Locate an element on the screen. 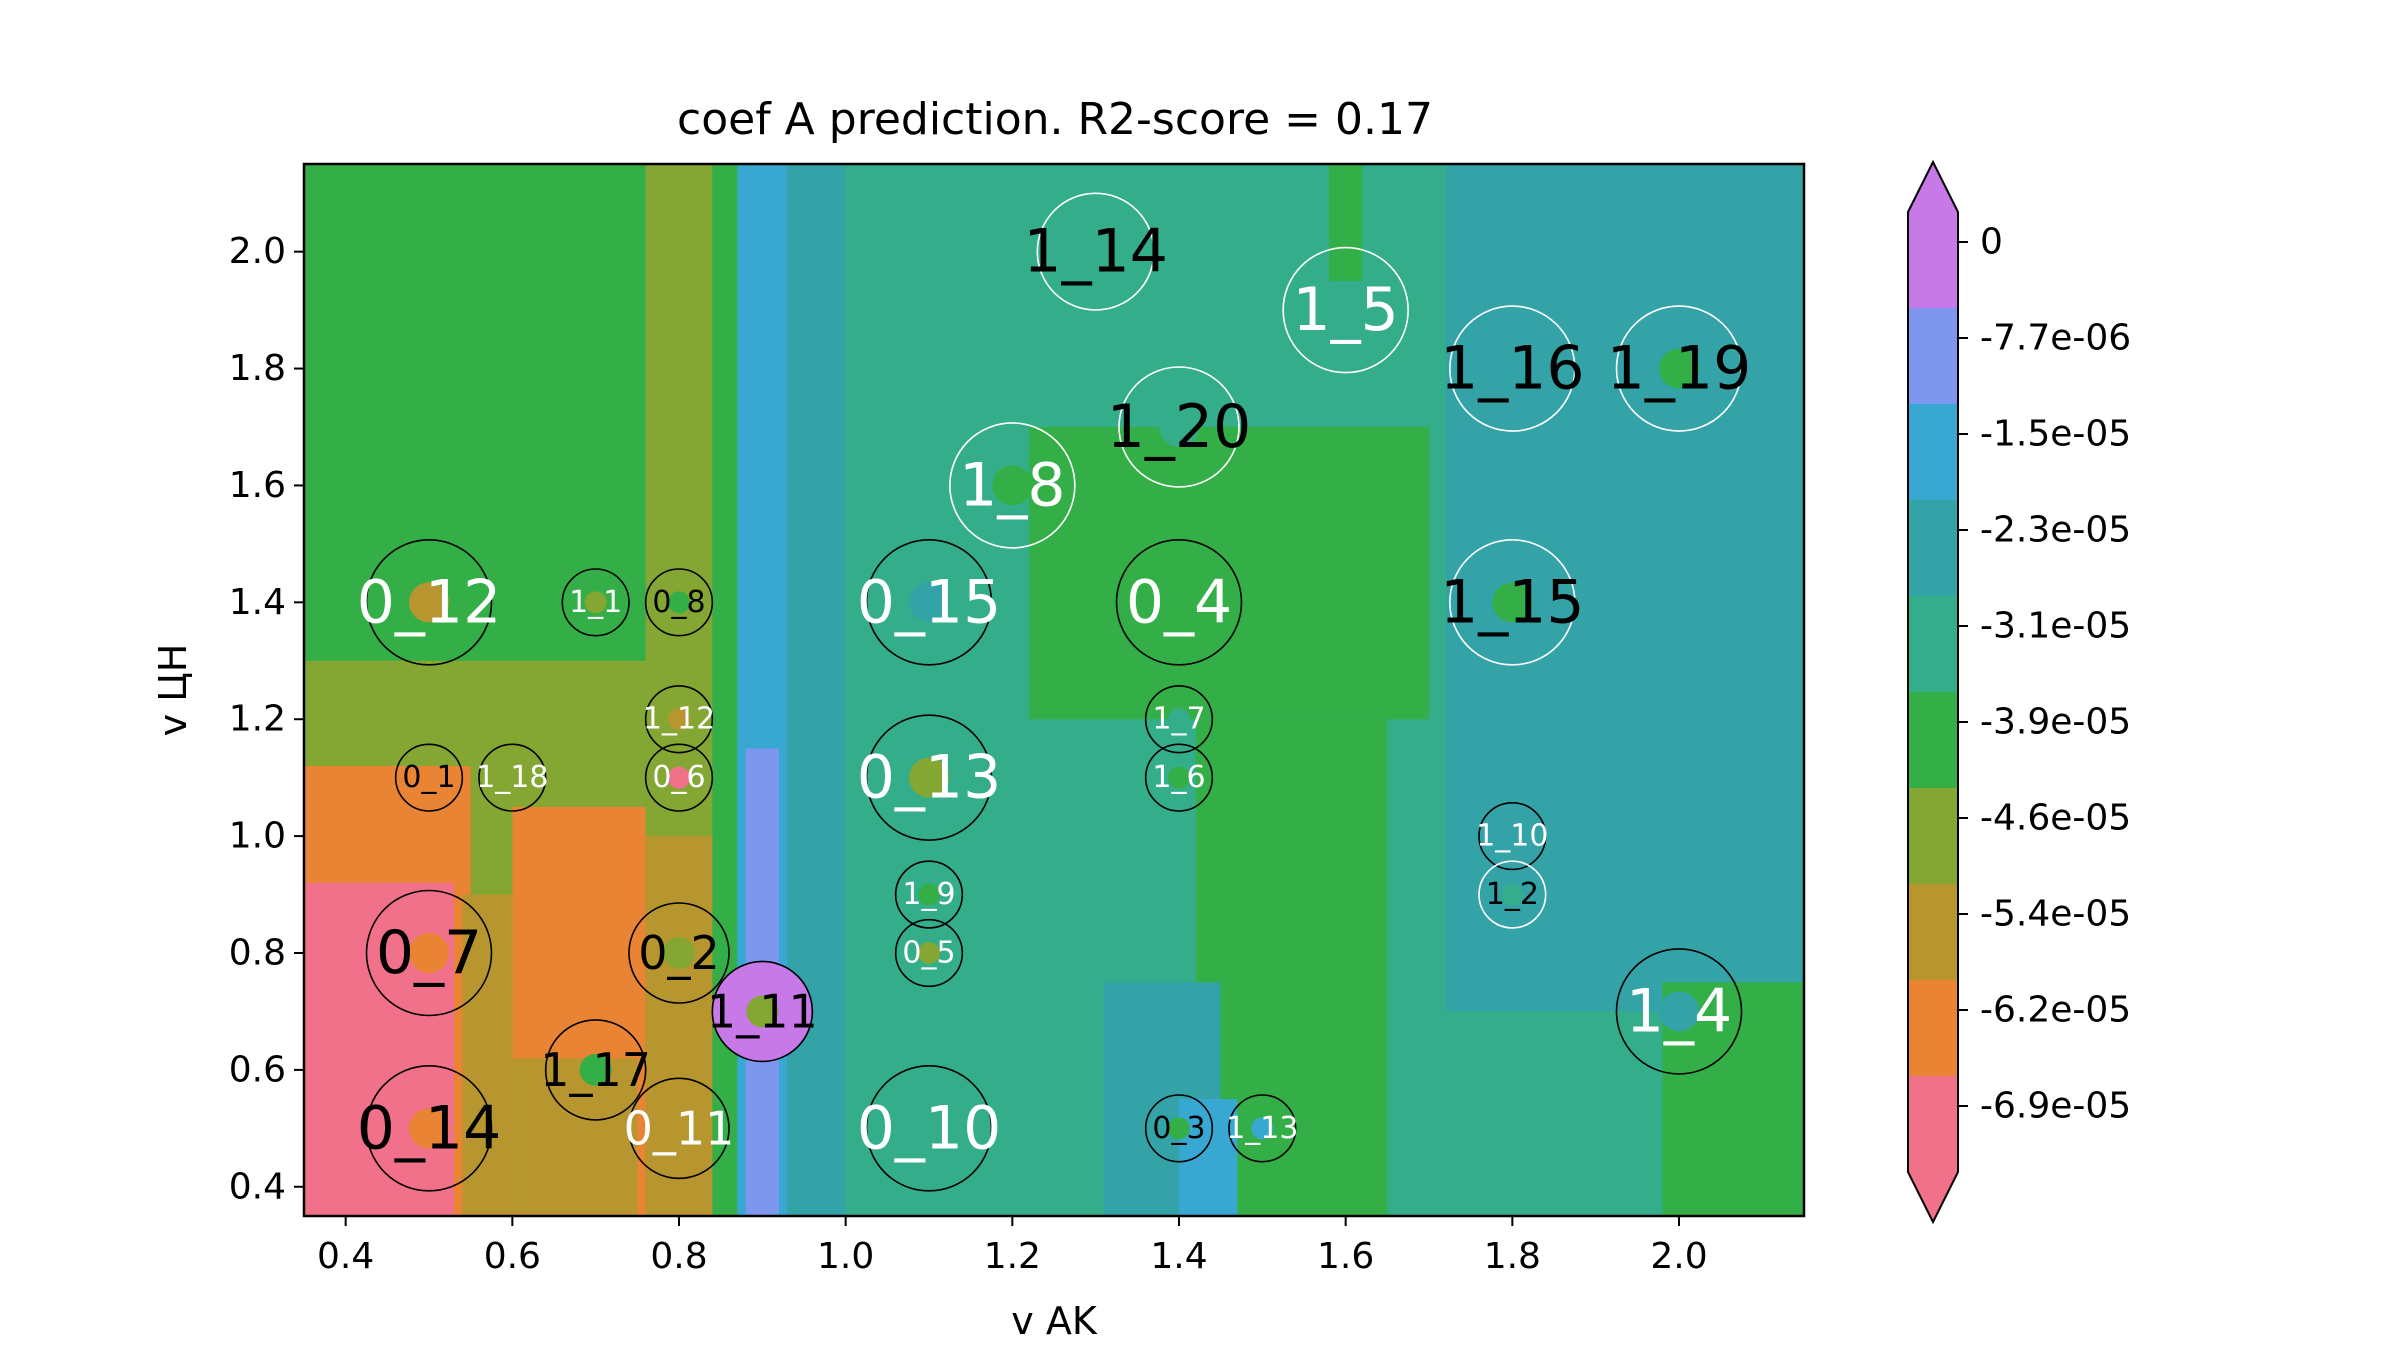 This screenshot has width=2400, height=1350. data-point: 1_10 is located at coordinates (1512, 836).